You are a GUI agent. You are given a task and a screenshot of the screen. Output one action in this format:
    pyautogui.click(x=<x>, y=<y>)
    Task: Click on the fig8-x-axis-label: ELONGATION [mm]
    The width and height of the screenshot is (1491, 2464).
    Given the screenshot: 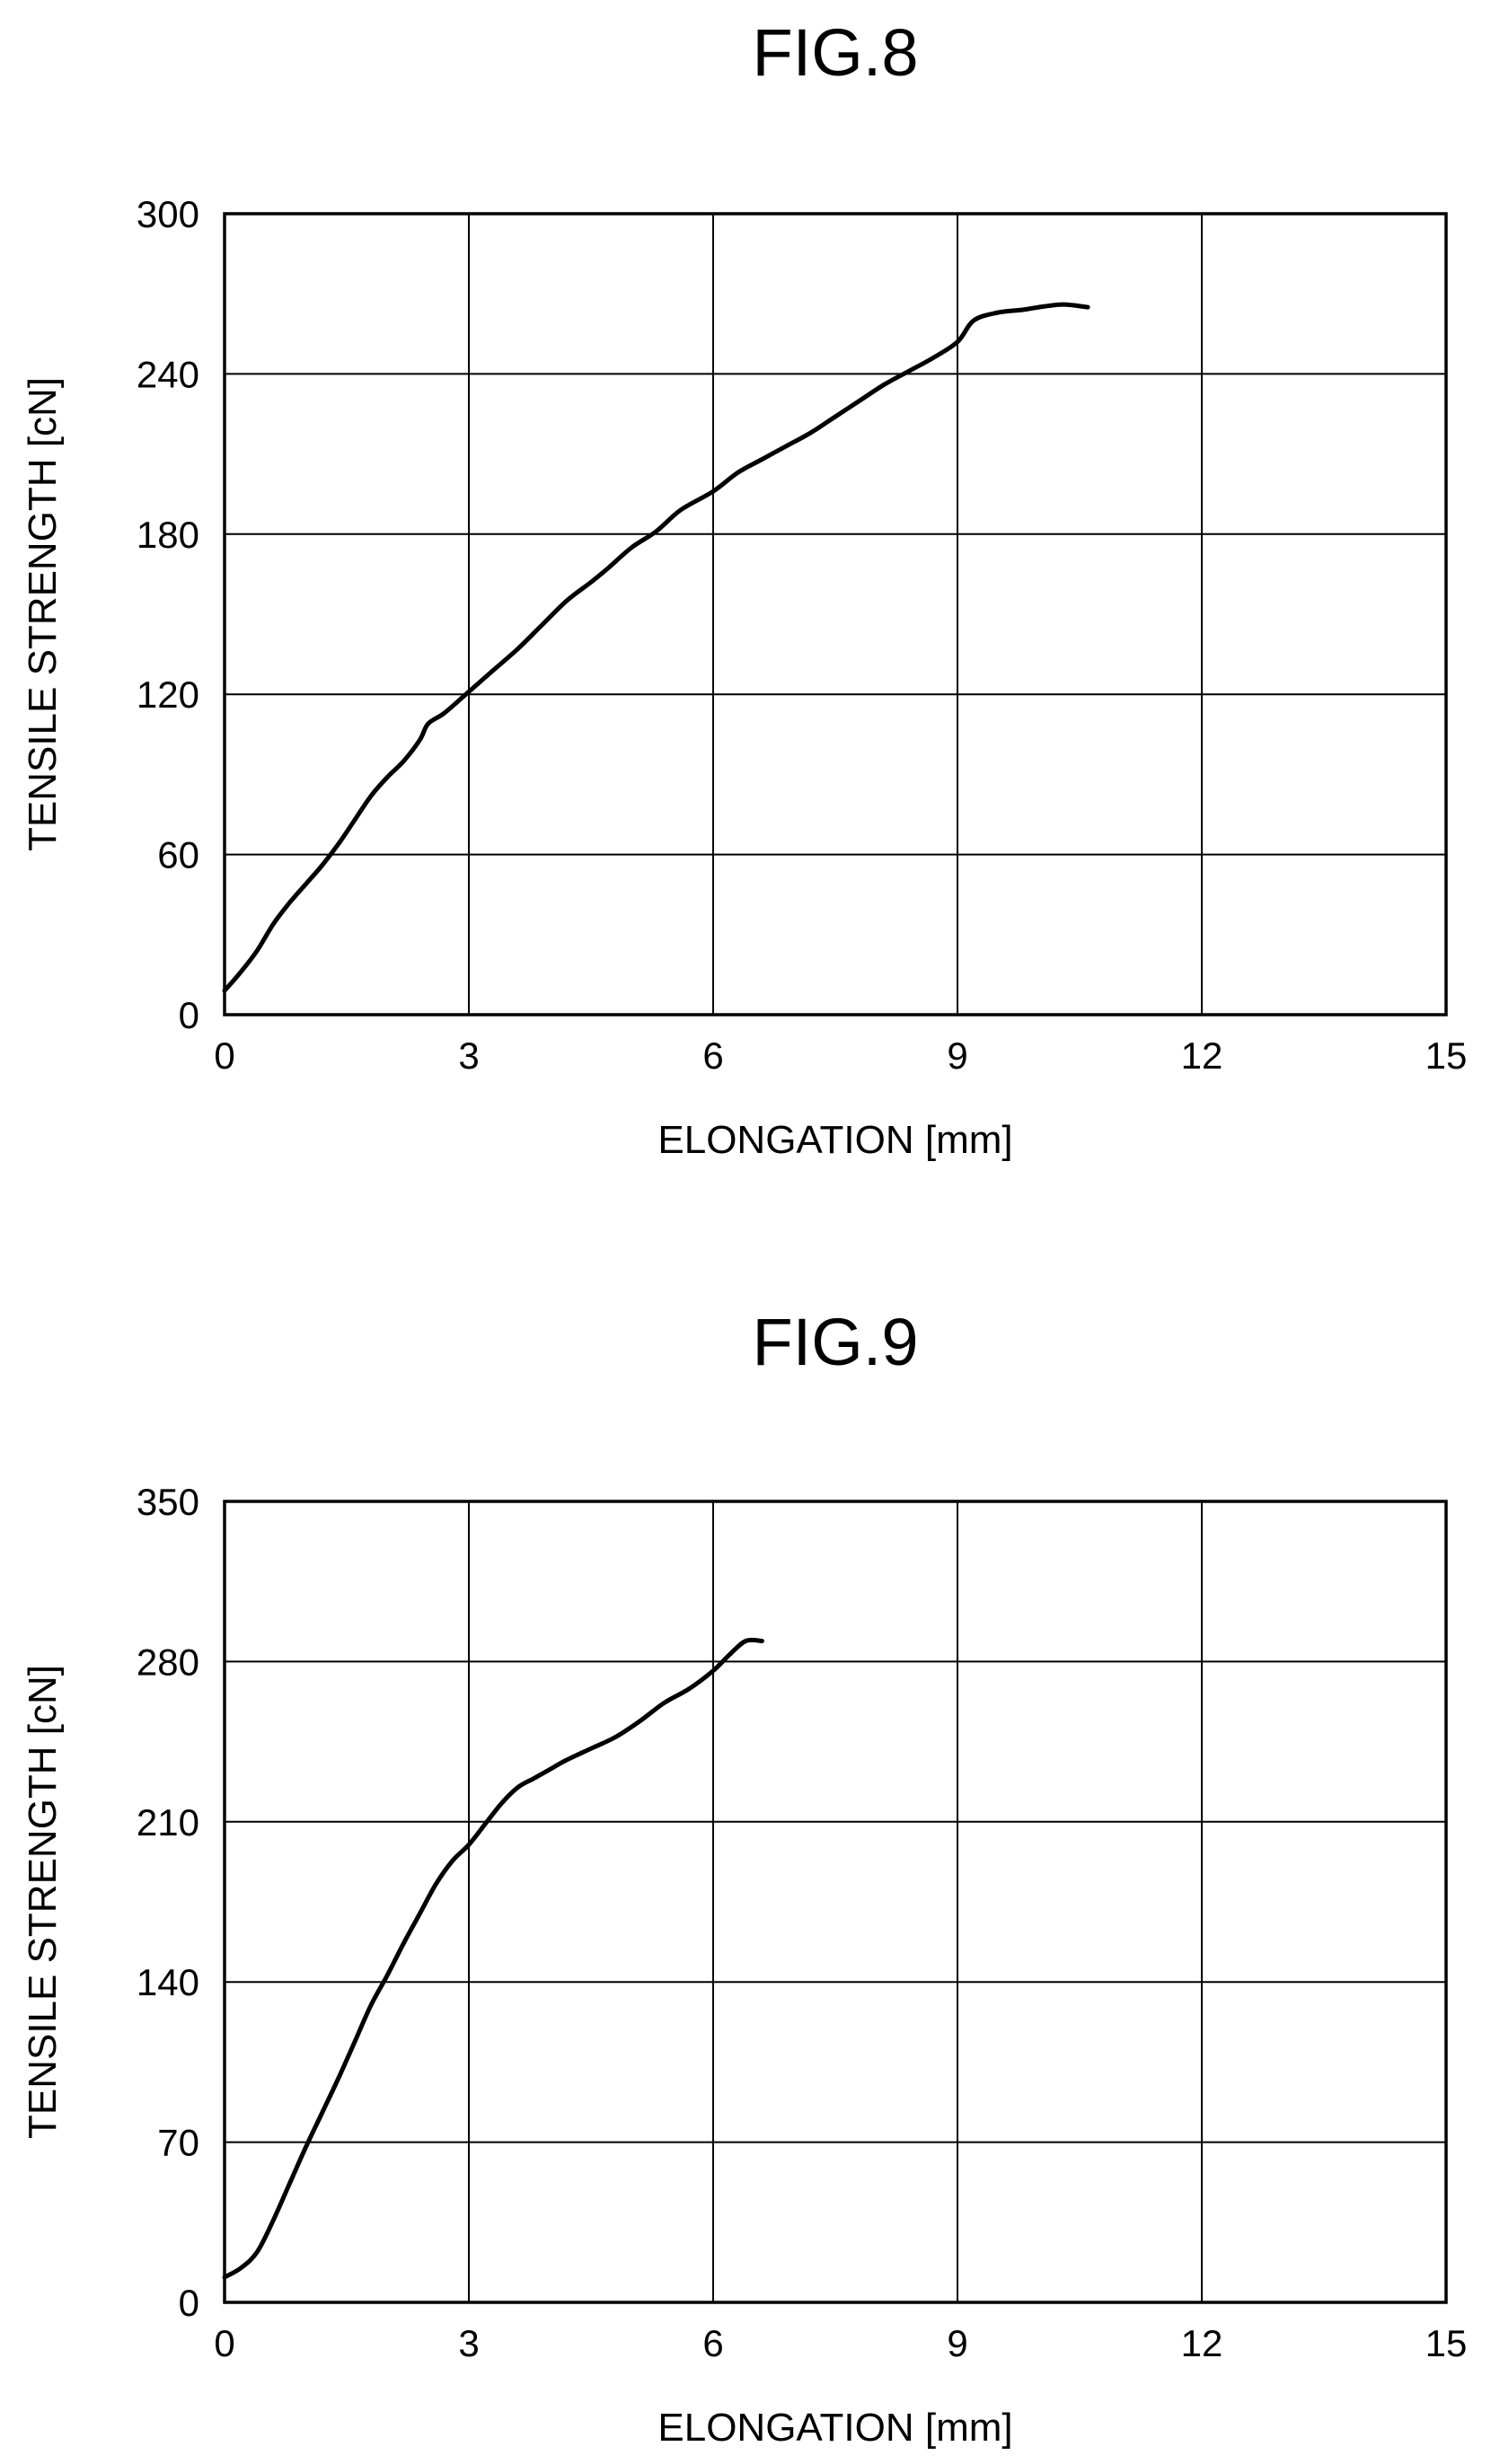 What is the action you would take?
    pyautogui.click(x=834, y=1140)
    